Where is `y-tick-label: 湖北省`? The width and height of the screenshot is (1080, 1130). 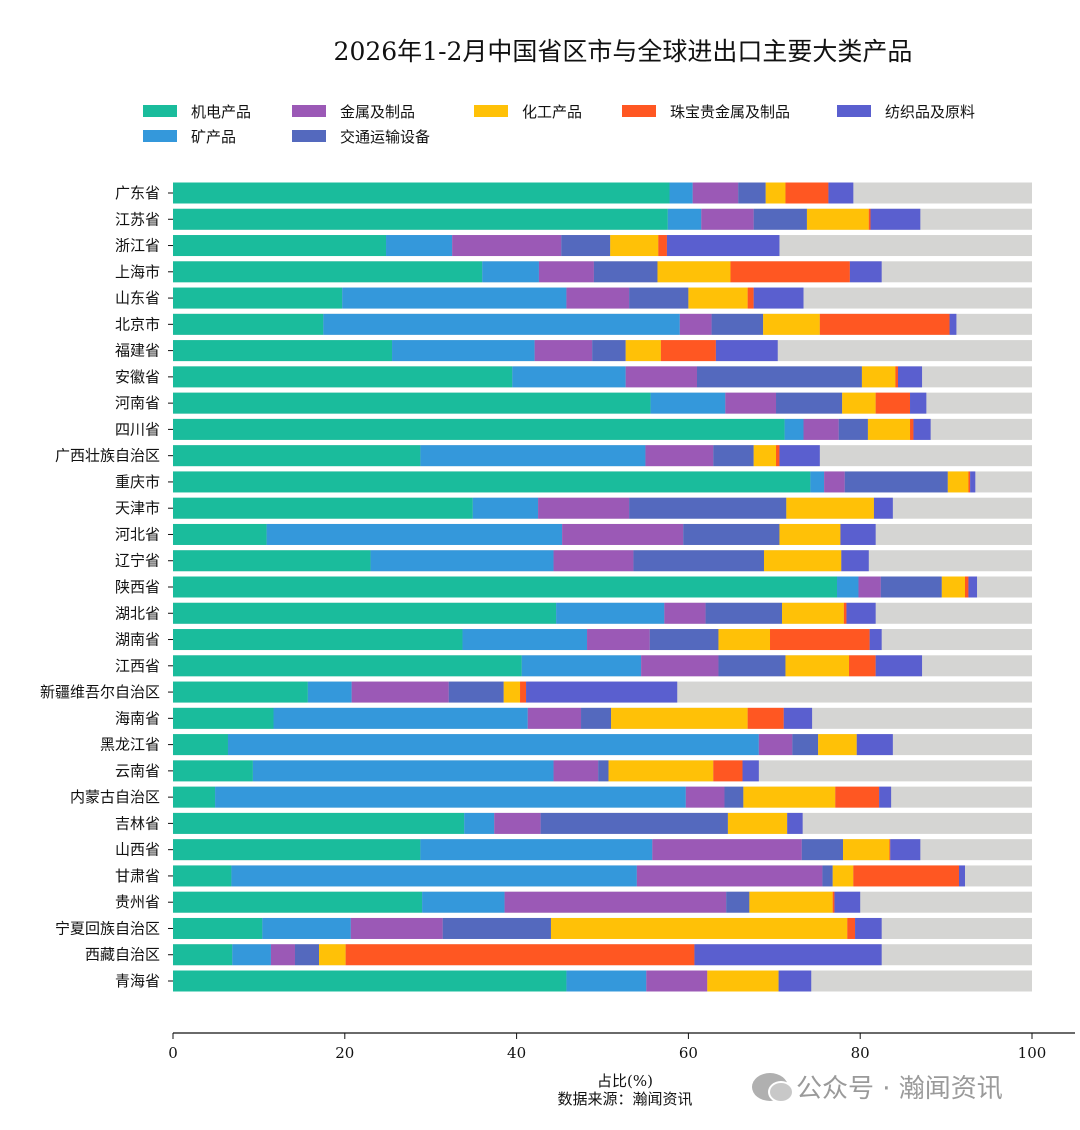 y-tick-label: 湖北省 is located at coordinates (137, 613).